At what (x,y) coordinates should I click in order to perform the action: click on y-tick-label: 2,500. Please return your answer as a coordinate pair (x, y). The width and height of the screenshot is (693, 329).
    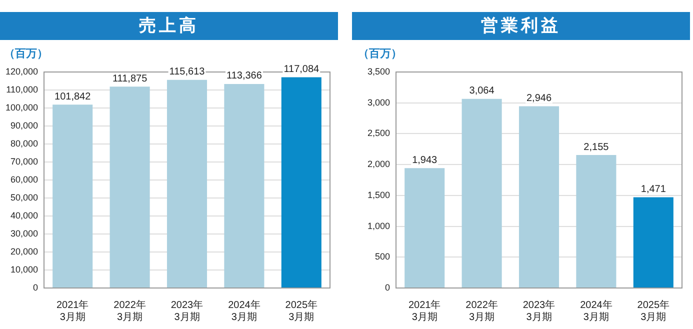
    Looking at the image, I should click on (378, 133).